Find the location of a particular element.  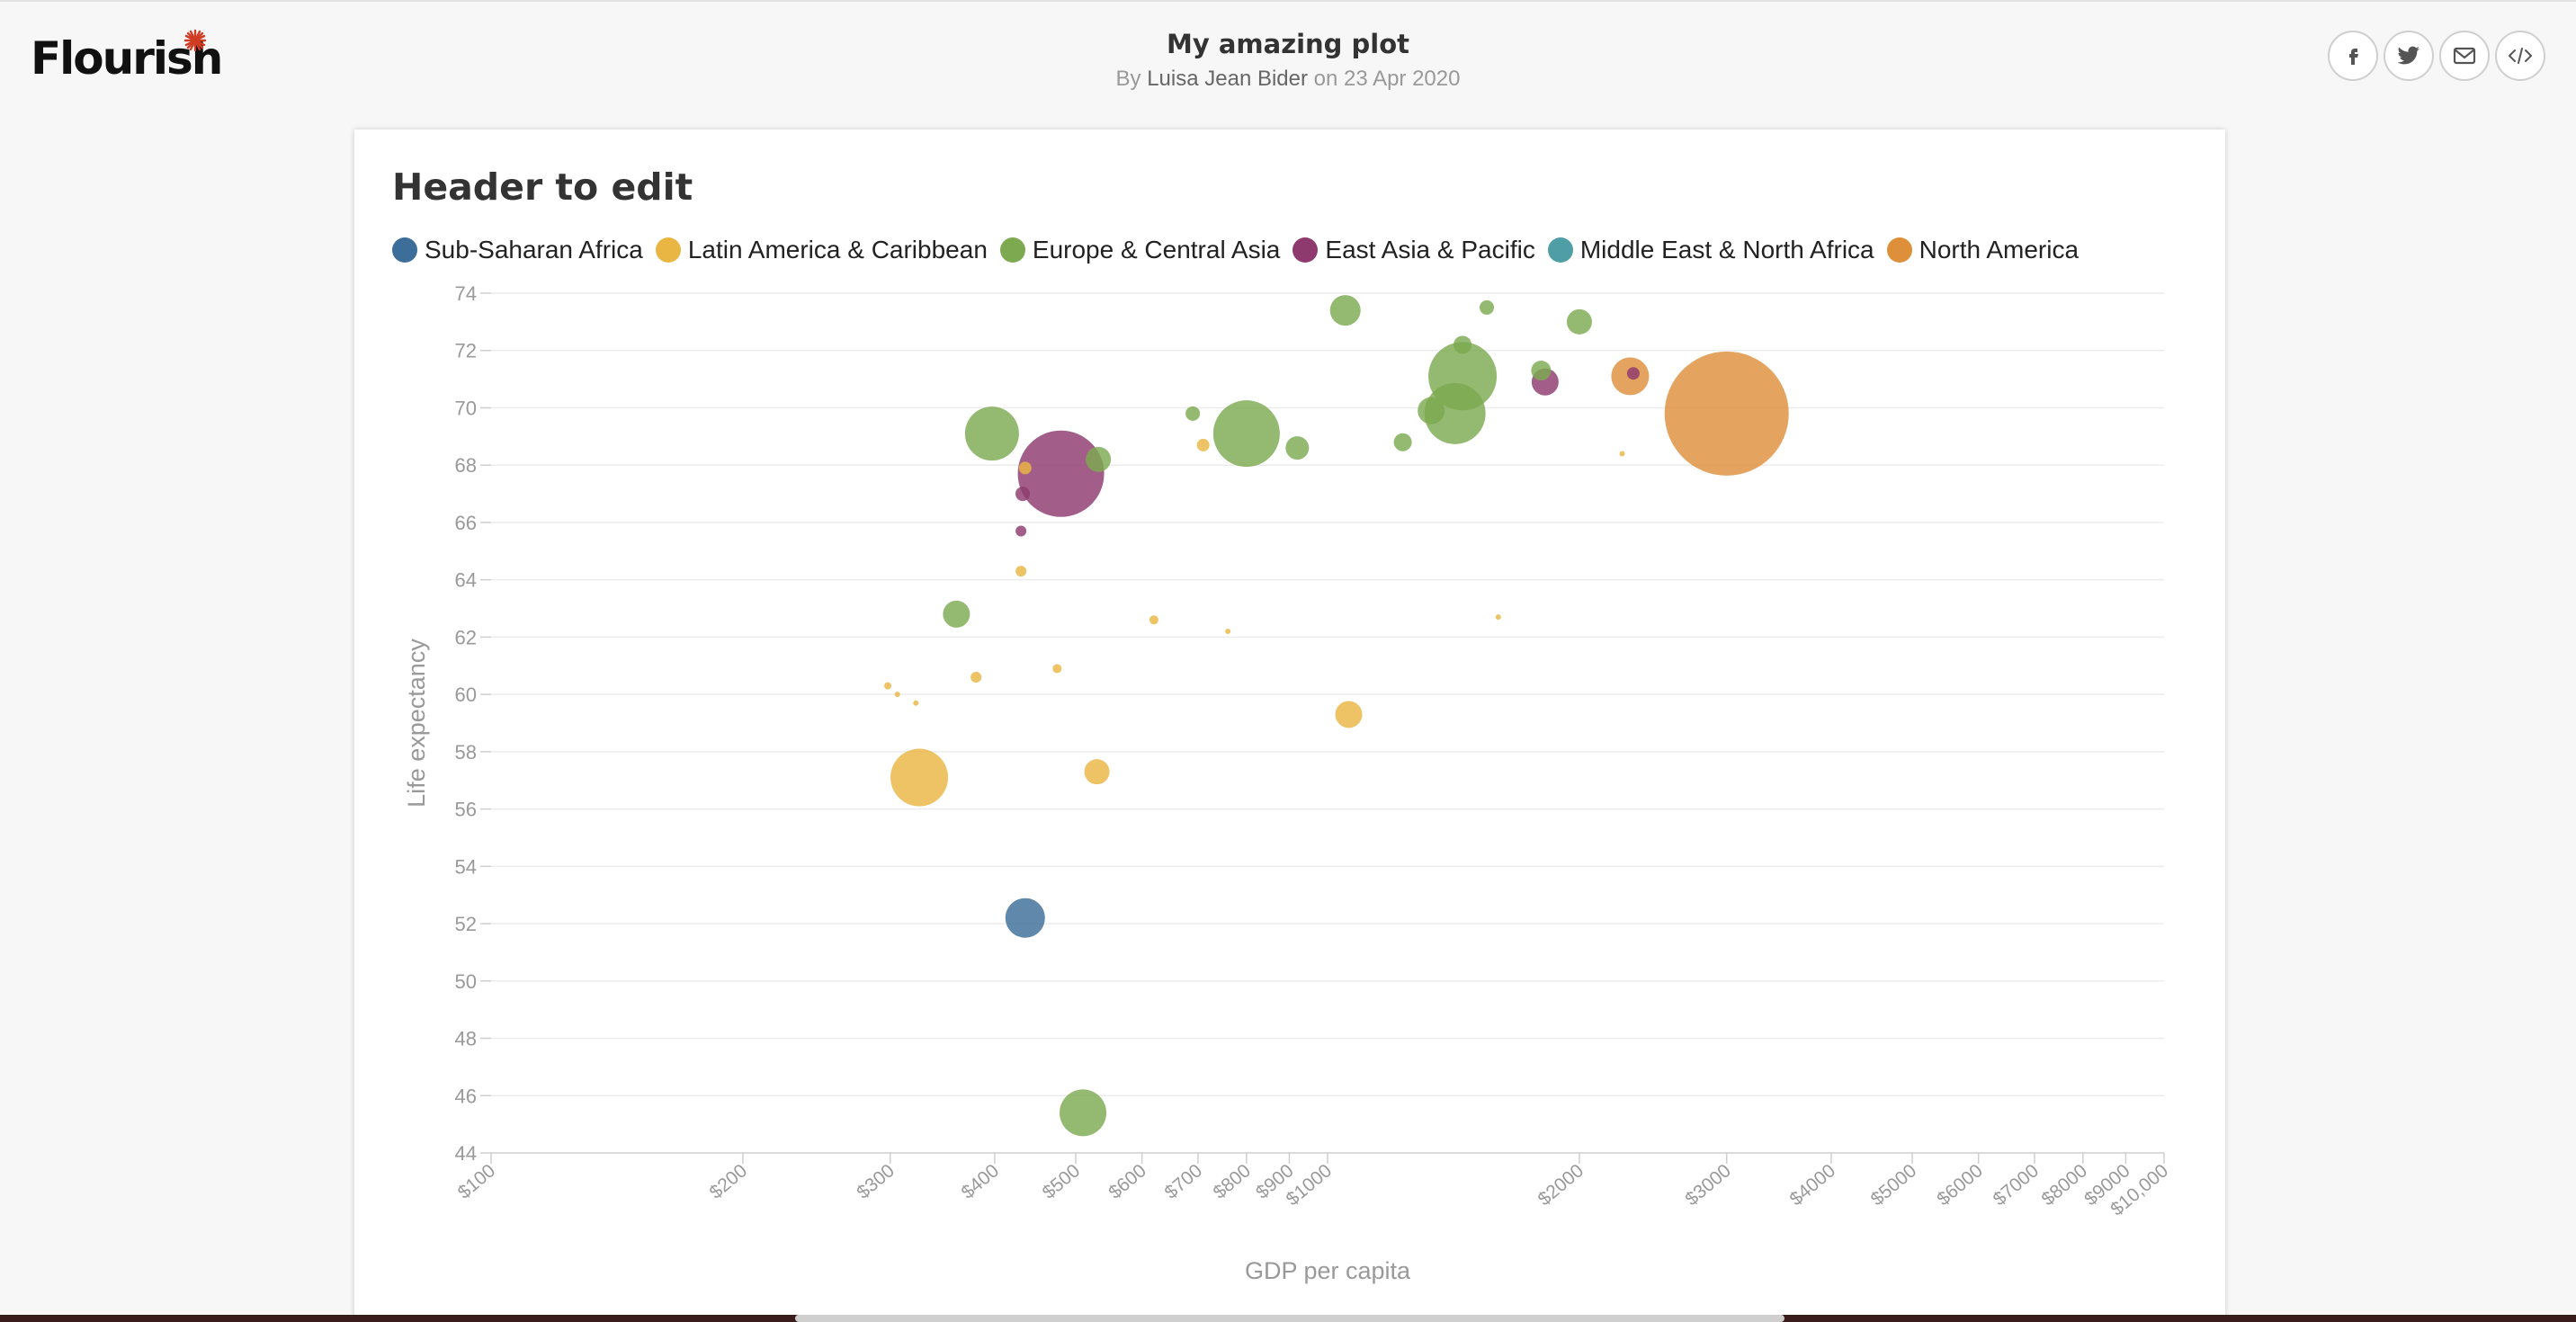

y-tick-label: 64 is located at coordinates (466, 580).